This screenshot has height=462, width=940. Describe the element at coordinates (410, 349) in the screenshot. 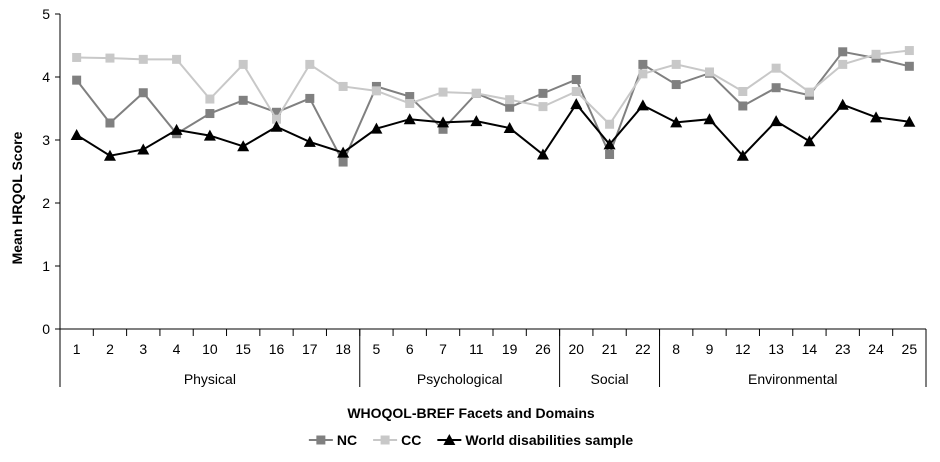

I see `x-tick-label: 6` at that location.